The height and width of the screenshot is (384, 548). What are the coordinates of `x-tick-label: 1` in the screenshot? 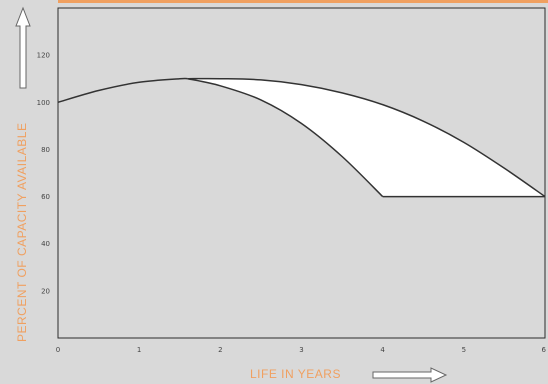 It's located at (139, 350).